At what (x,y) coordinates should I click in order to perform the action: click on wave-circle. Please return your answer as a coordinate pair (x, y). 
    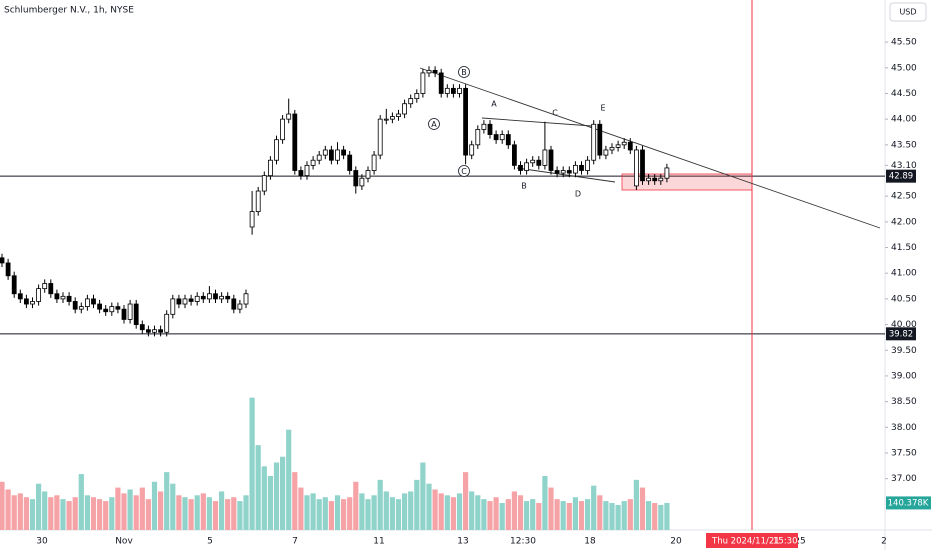
    Looking at the image, I should click on (464, 171).